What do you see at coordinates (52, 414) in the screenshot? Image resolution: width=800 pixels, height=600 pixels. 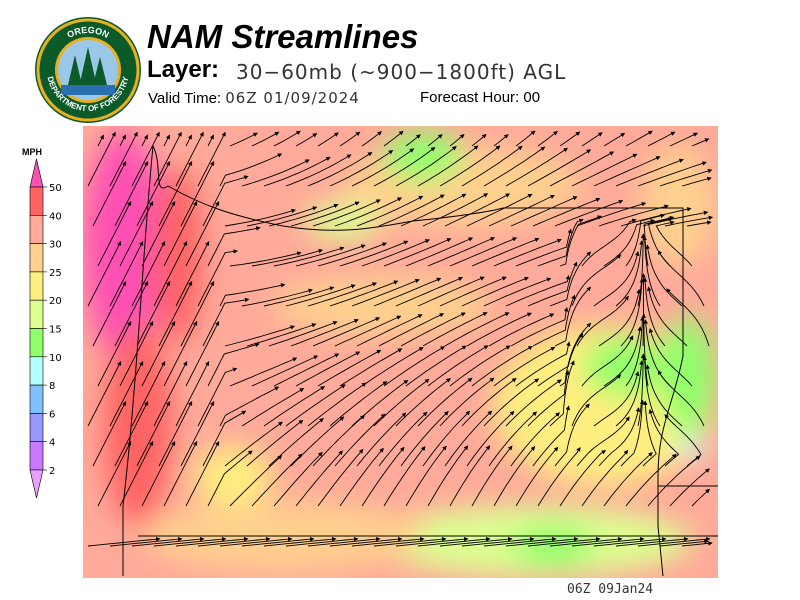 I see `legend-label: 6` at bounding box center [52, 414].